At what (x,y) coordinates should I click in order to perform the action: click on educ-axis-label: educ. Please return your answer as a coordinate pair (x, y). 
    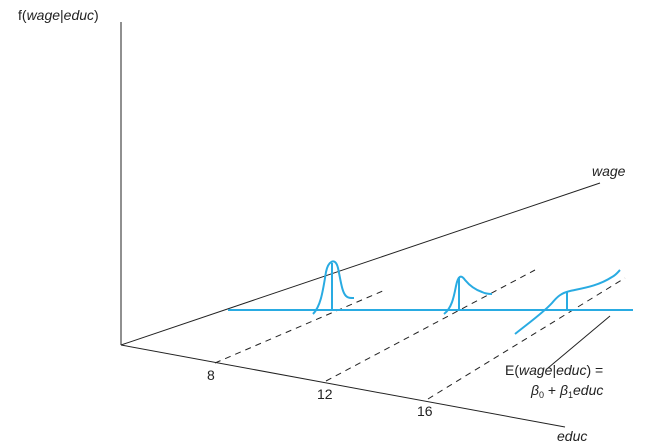
    Looking at the image, I should click on (572, 436).